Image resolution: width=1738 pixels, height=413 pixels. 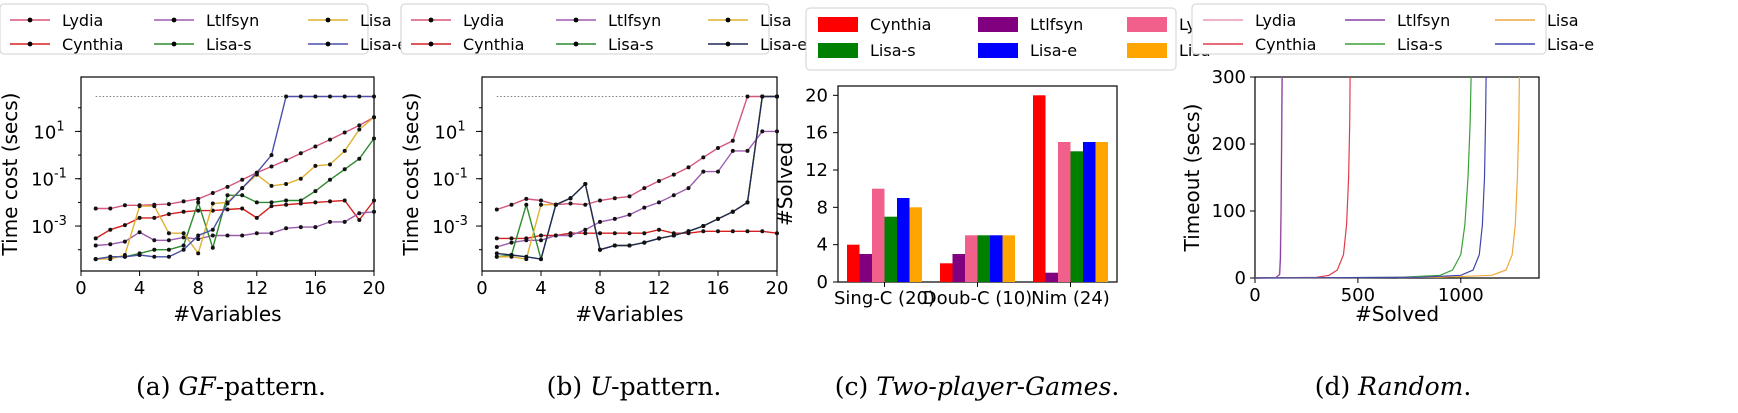 I want to click on x-tick-label: 0, so click(x=80, y=288).